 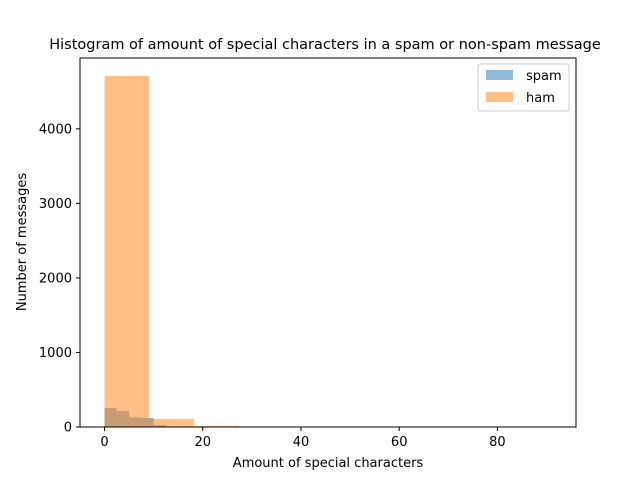 I want to click on y-axis-ticks: 0 1000 2000 3000 4000, so click(x=59, y=279).